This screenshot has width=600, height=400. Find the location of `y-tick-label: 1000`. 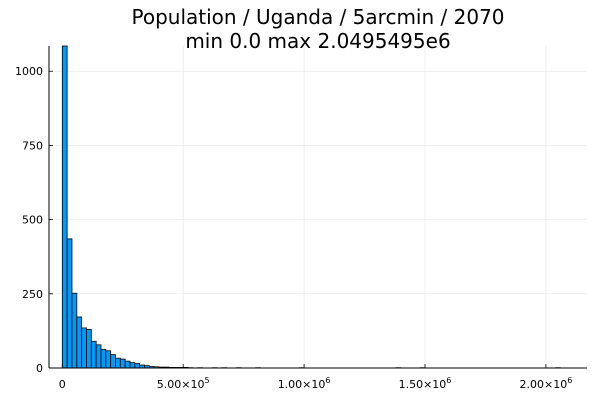

y-tick-label: 1000 is located at coordinates (29, 71).